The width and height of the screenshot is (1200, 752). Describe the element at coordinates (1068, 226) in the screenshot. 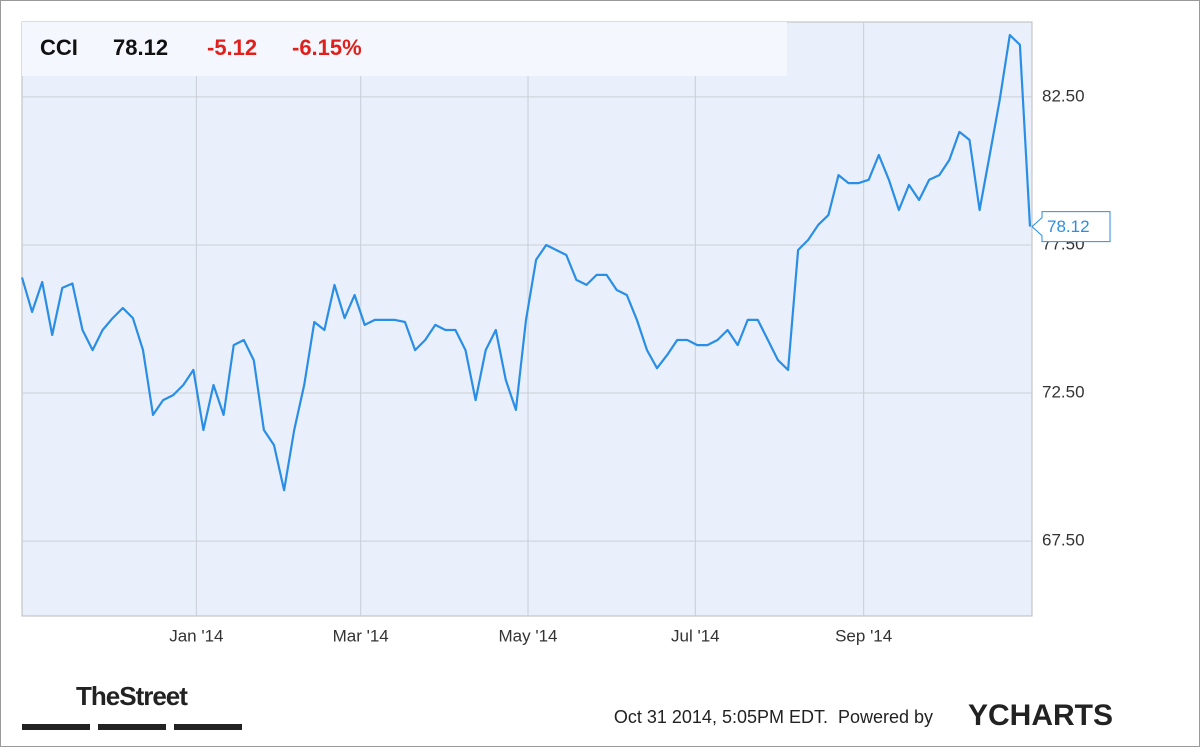

I see `last-value-label: 78.12` at that location.